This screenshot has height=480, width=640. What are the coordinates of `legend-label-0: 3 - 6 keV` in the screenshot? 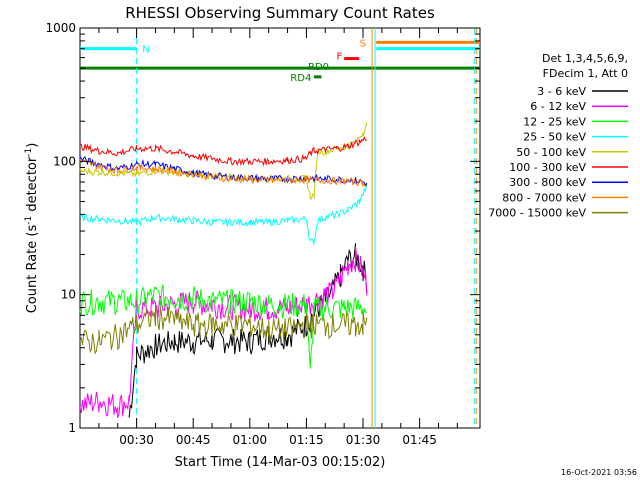 It's located at (561, 91).